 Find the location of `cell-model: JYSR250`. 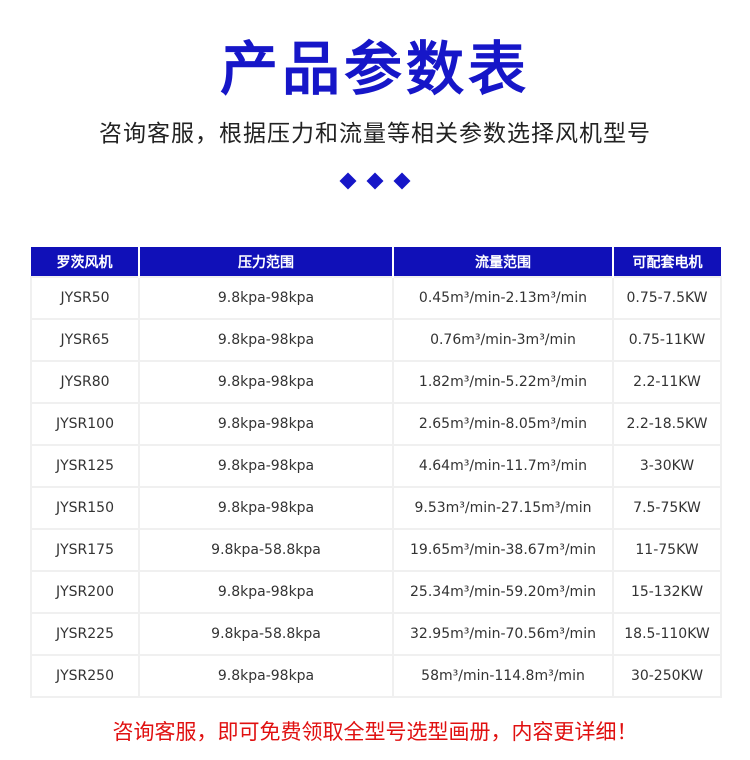

cell-model: JYSR250 is located at coordinates (85, 676).